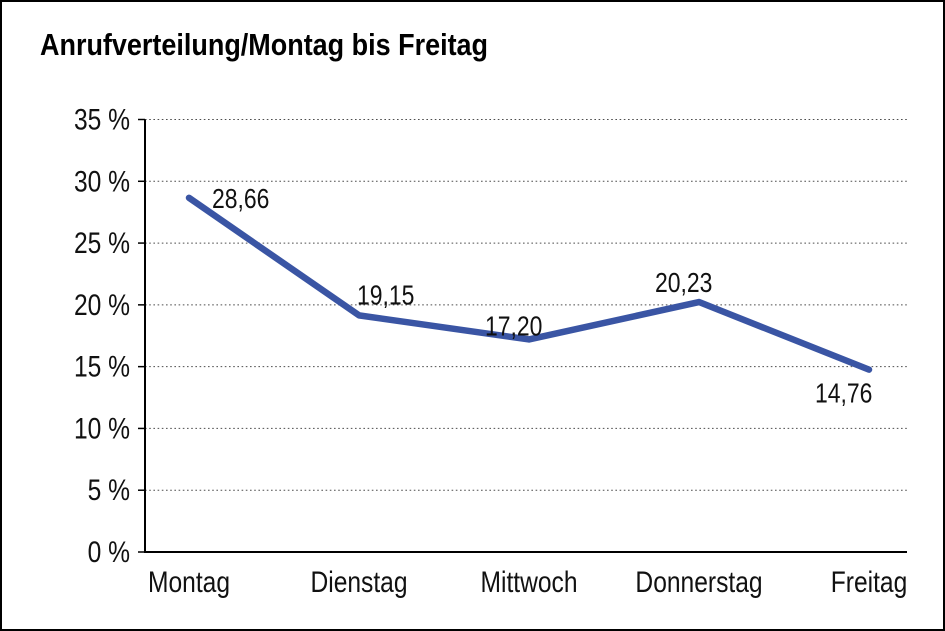 This screenshot has height=631, width=945. What do you see at coordinates (358, 582) in the screenshot?
I see `x-axis-label: Dienstag` at bounding box center [358, 582].